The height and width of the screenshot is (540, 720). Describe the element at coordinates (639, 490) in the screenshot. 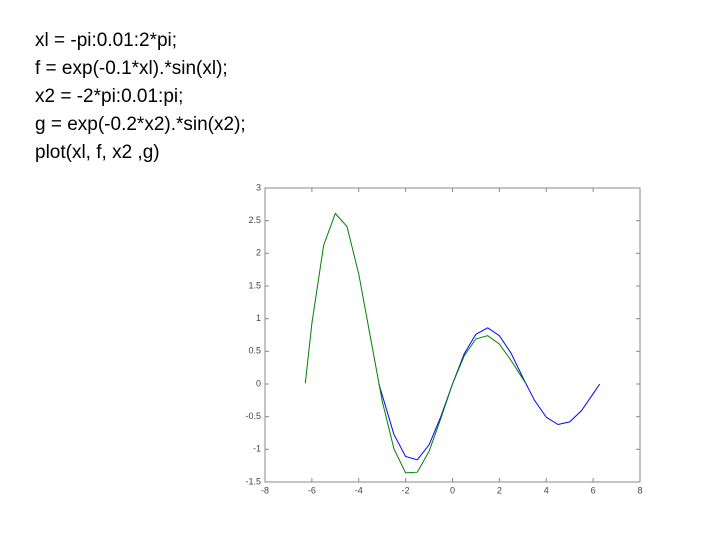

I see `x-tick-label: 8` at that location.